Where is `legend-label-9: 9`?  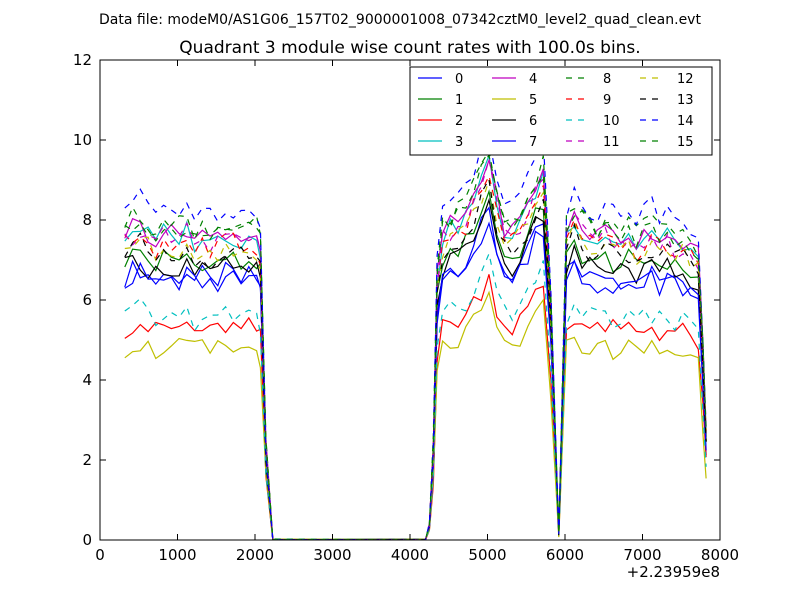
legend-label-9: 9 is located at coordinates (607, 100).